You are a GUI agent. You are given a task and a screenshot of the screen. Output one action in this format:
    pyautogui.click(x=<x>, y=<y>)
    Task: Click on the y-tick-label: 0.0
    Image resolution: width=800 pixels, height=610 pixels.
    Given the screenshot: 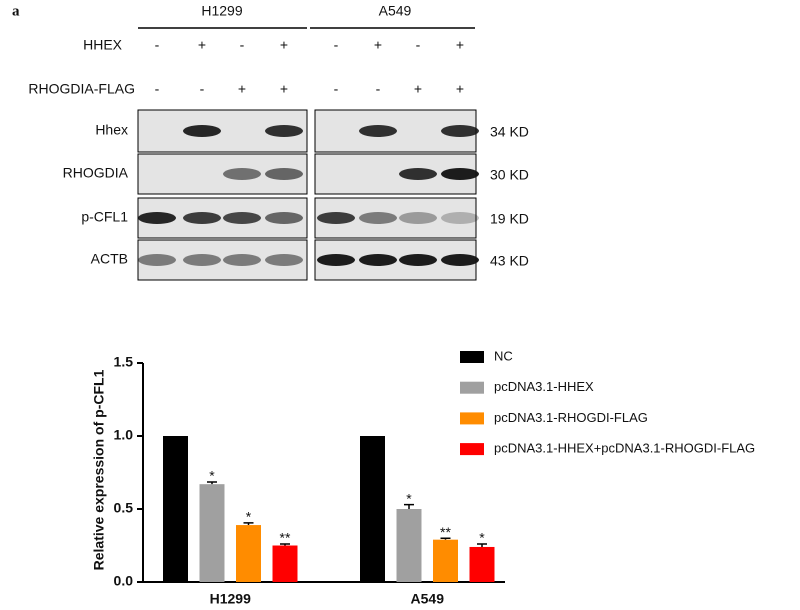 What is the action you would take?
    pyautogui.click(x=124, y=581)
    